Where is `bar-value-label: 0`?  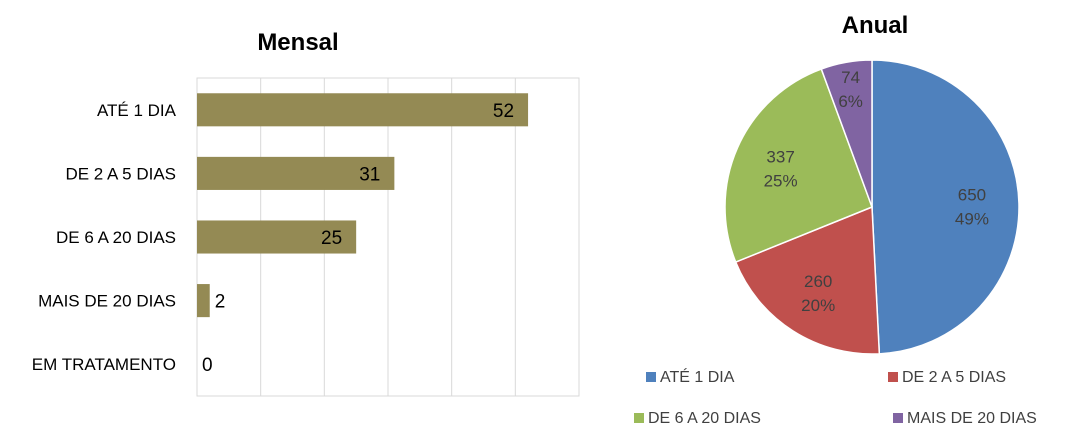
bar-value-label: 0 is located at coordinates (207, 365).